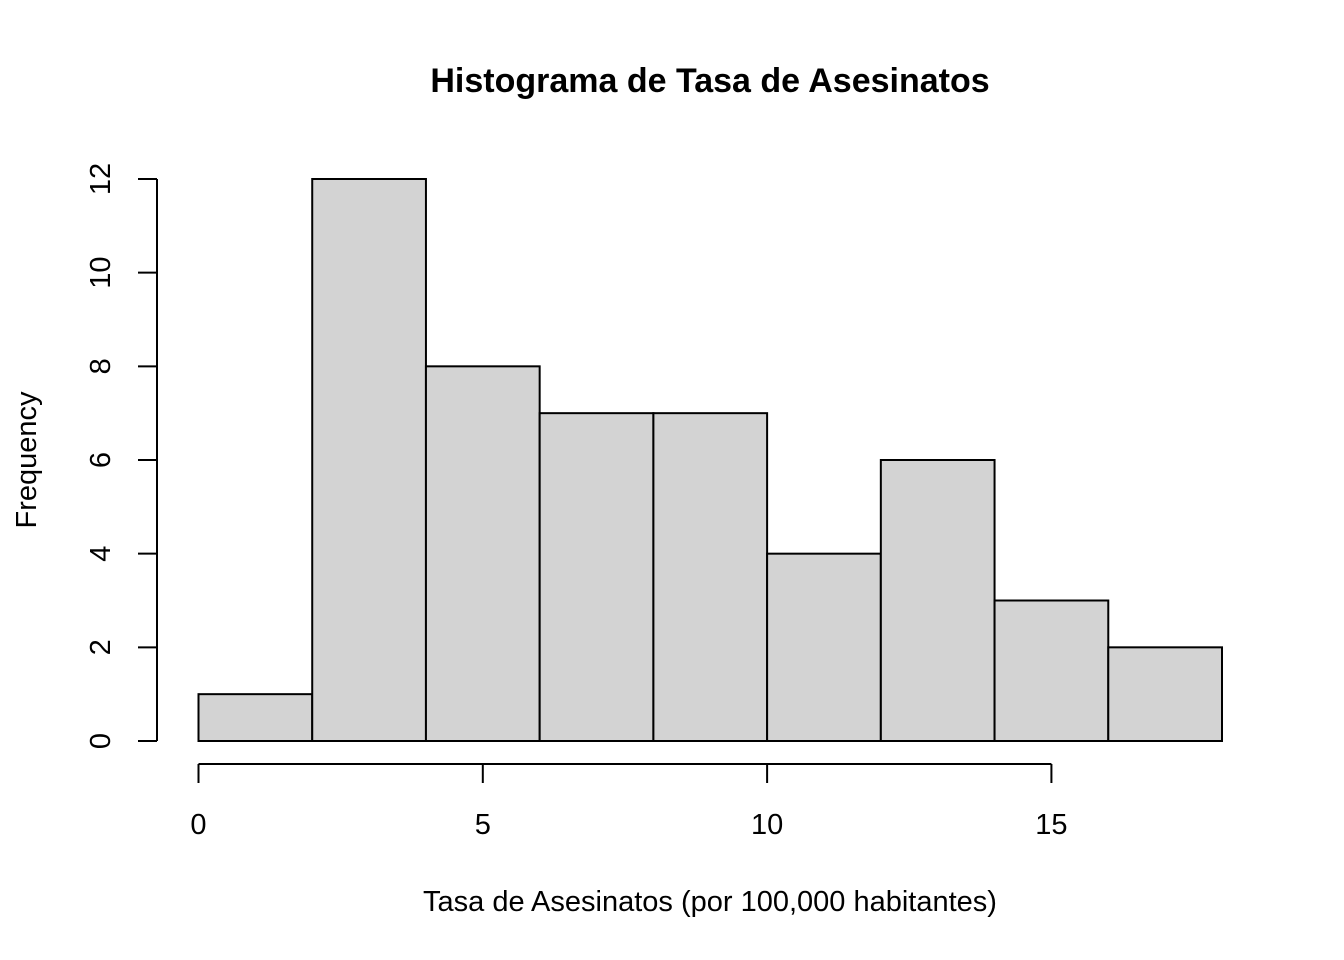 Image resolution: width=1344 pixels, height=960 pixels. What do you see at coordinates (709, 81) in the screenshot?
I see `chart-title: Histograma de Tasa de Asesinatos` at bounding box center [709, 81].